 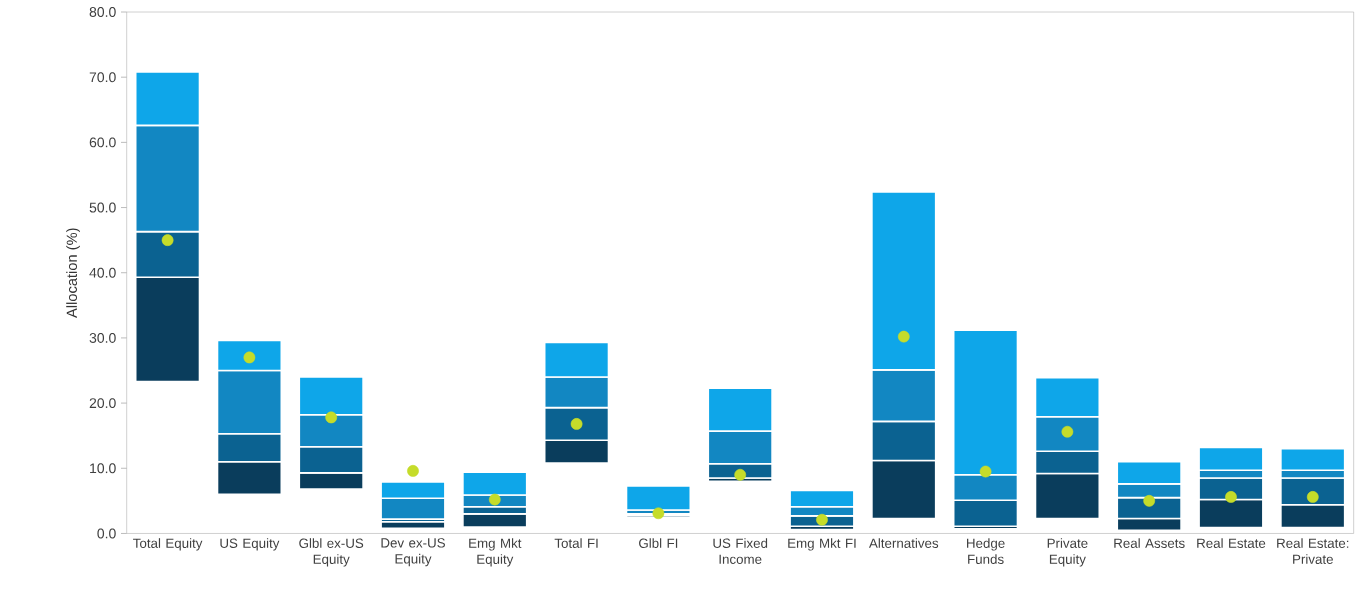 What do you see at coordinates (822, 544) in the screenshot?
I see `x-tick-label: Emg Mkt FI` at bounding box center [822, 544].